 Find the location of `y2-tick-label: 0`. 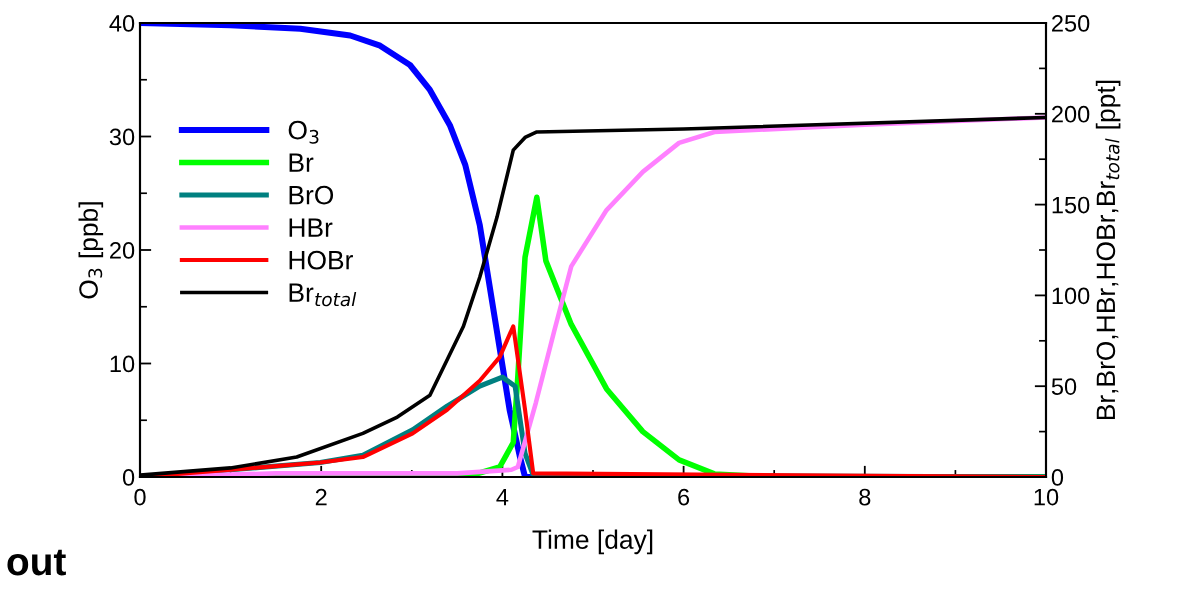

y2-tick-label: 0 is located at coordinates (1057, 477).